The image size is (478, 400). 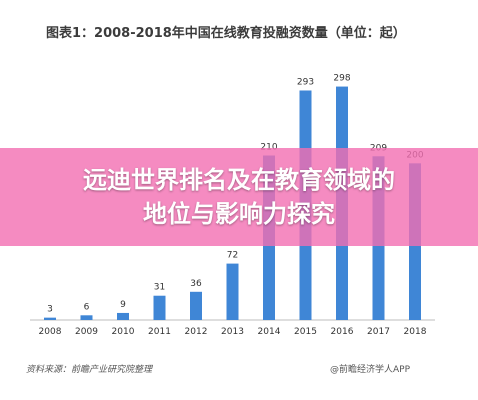 I want to click on banner-line-1: 远迪世界排名及在教育领域的, so click(x=239, y=180).